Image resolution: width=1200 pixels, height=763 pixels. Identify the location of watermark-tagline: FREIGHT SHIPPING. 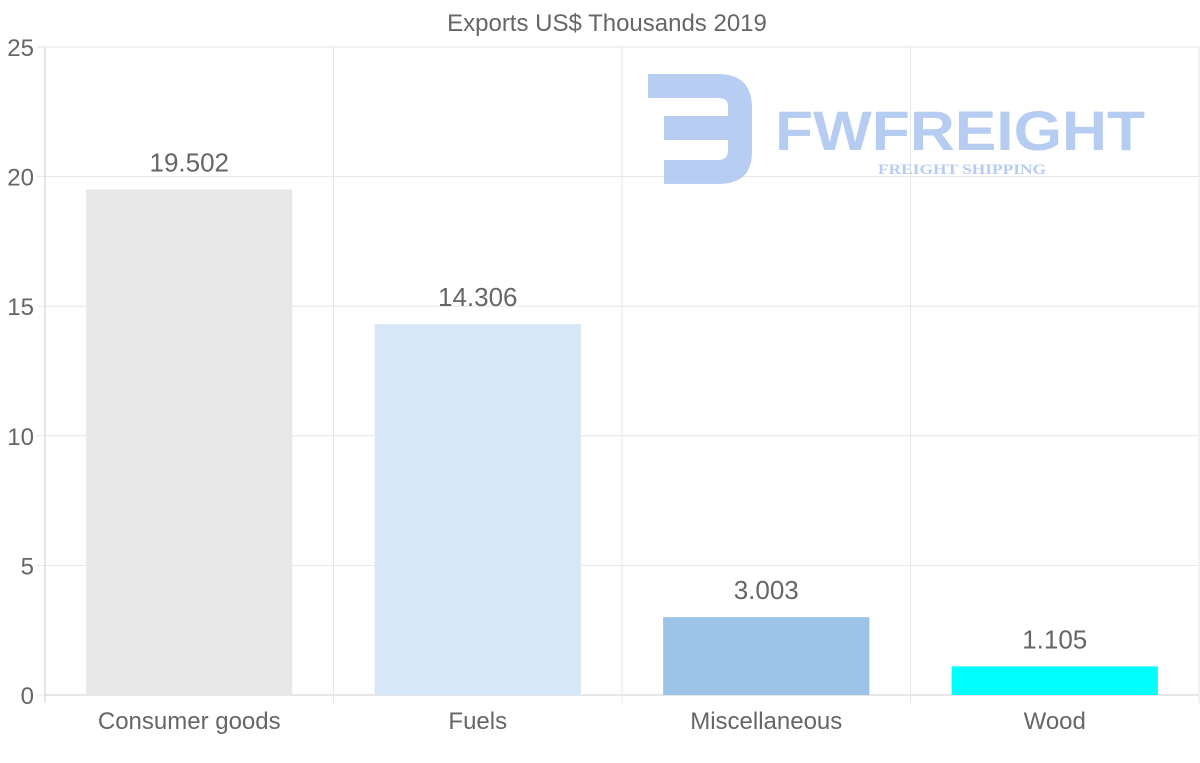
(962, 170).